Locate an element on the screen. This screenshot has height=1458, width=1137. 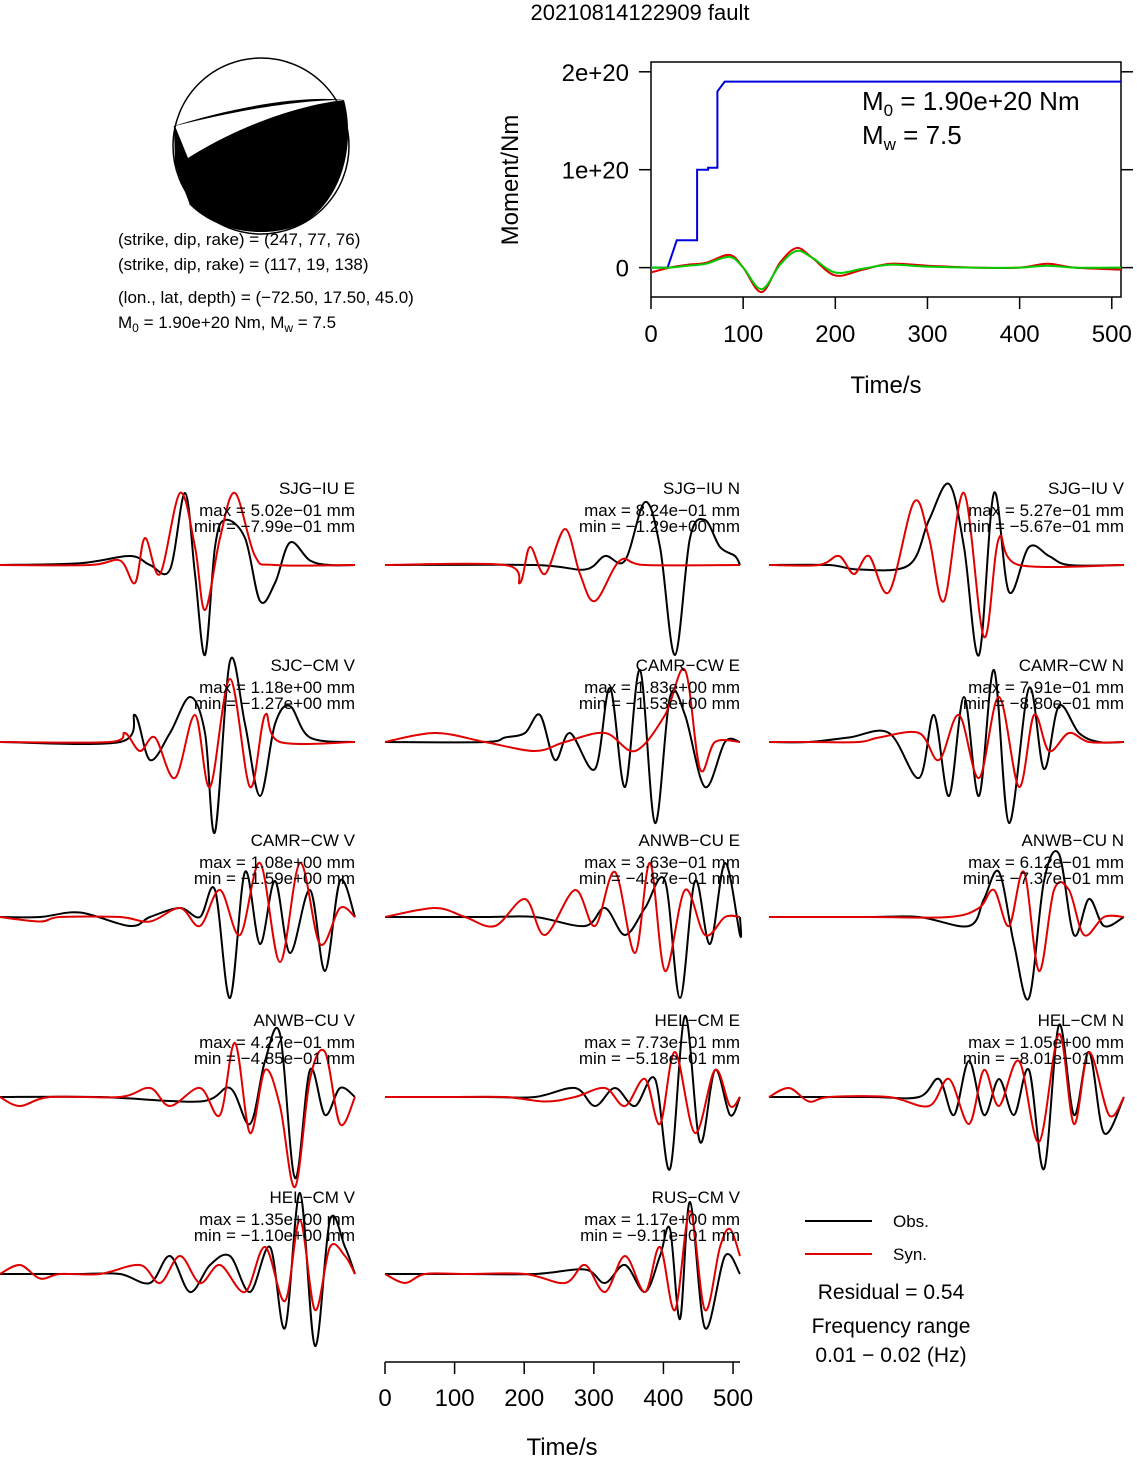
figure-title: 20210814122909 fault is located at coordinates (640, 12).